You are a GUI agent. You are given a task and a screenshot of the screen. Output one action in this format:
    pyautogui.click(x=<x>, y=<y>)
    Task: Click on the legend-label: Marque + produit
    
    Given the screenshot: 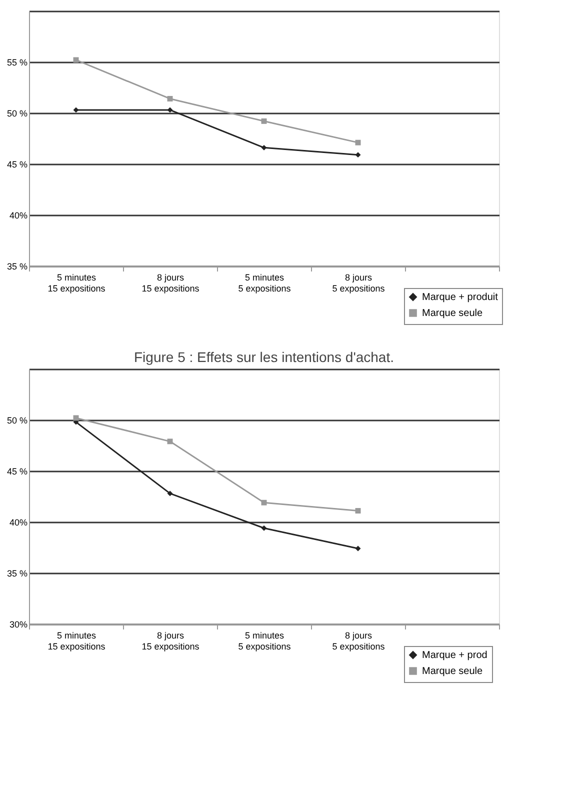 What is the action you would take?
    pyautogui.click(x=460, y=297)
    